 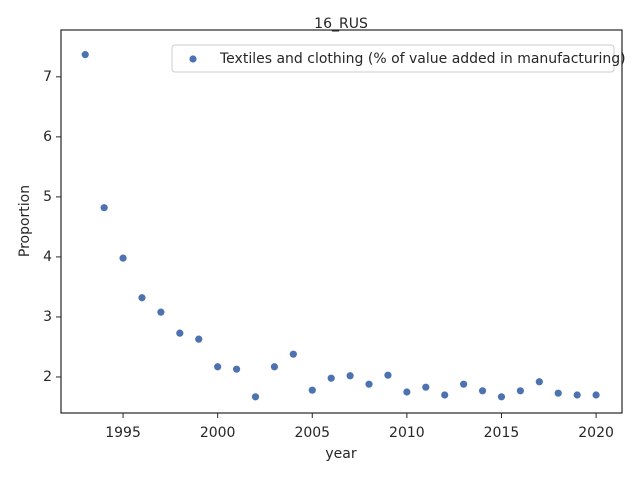 What do you see at coordinates (312, 433) in the screenshot?
I see `x-tick-label: 2005` at bounding box center [312, 433].